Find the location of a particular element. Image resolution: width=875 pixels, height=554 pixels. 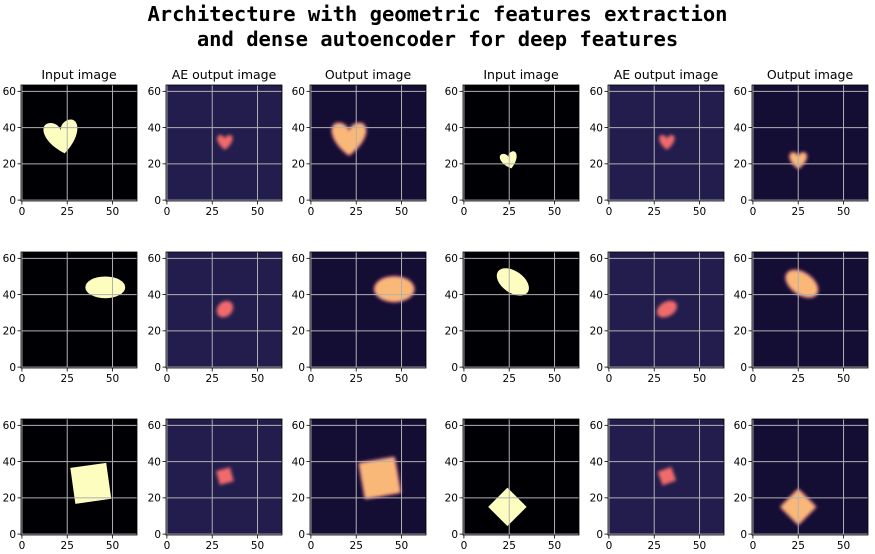

panel-title: Input image is located at coordinates (521, 74).